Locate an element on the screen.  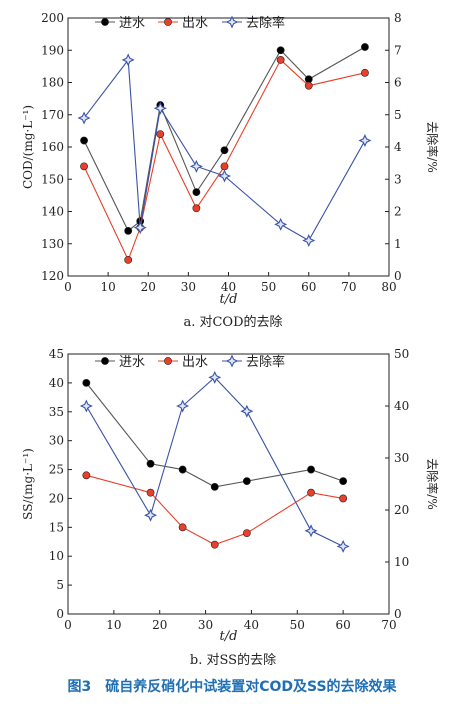
x-tick-label: 50 is located at coordinates (297, 625).